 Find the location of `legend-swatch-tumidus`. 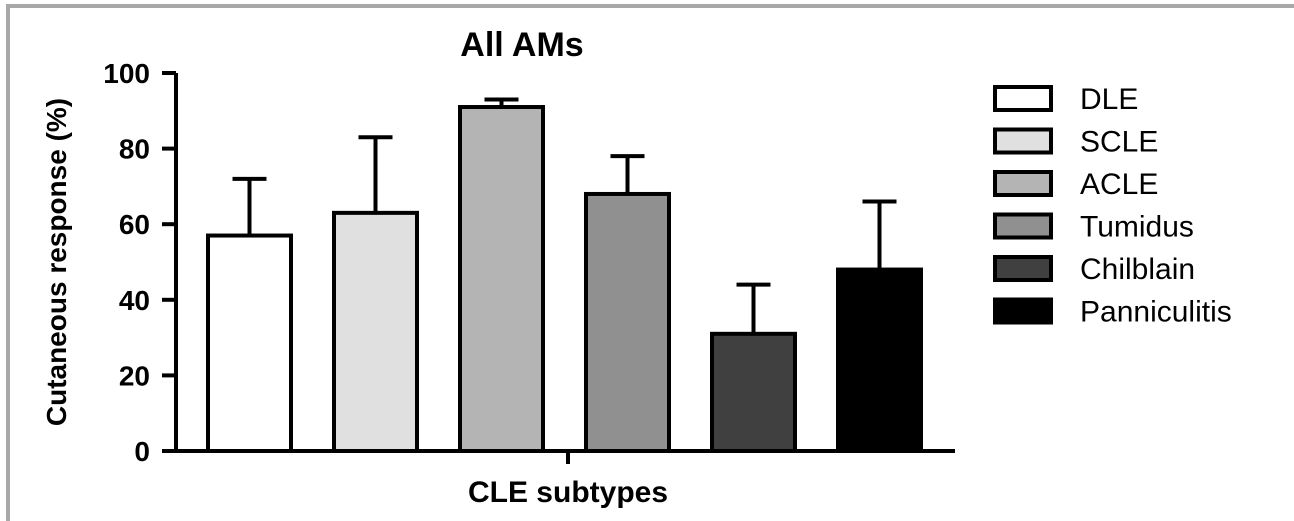

legend-swatch-tumidus is located at coordinates (1023, 226).